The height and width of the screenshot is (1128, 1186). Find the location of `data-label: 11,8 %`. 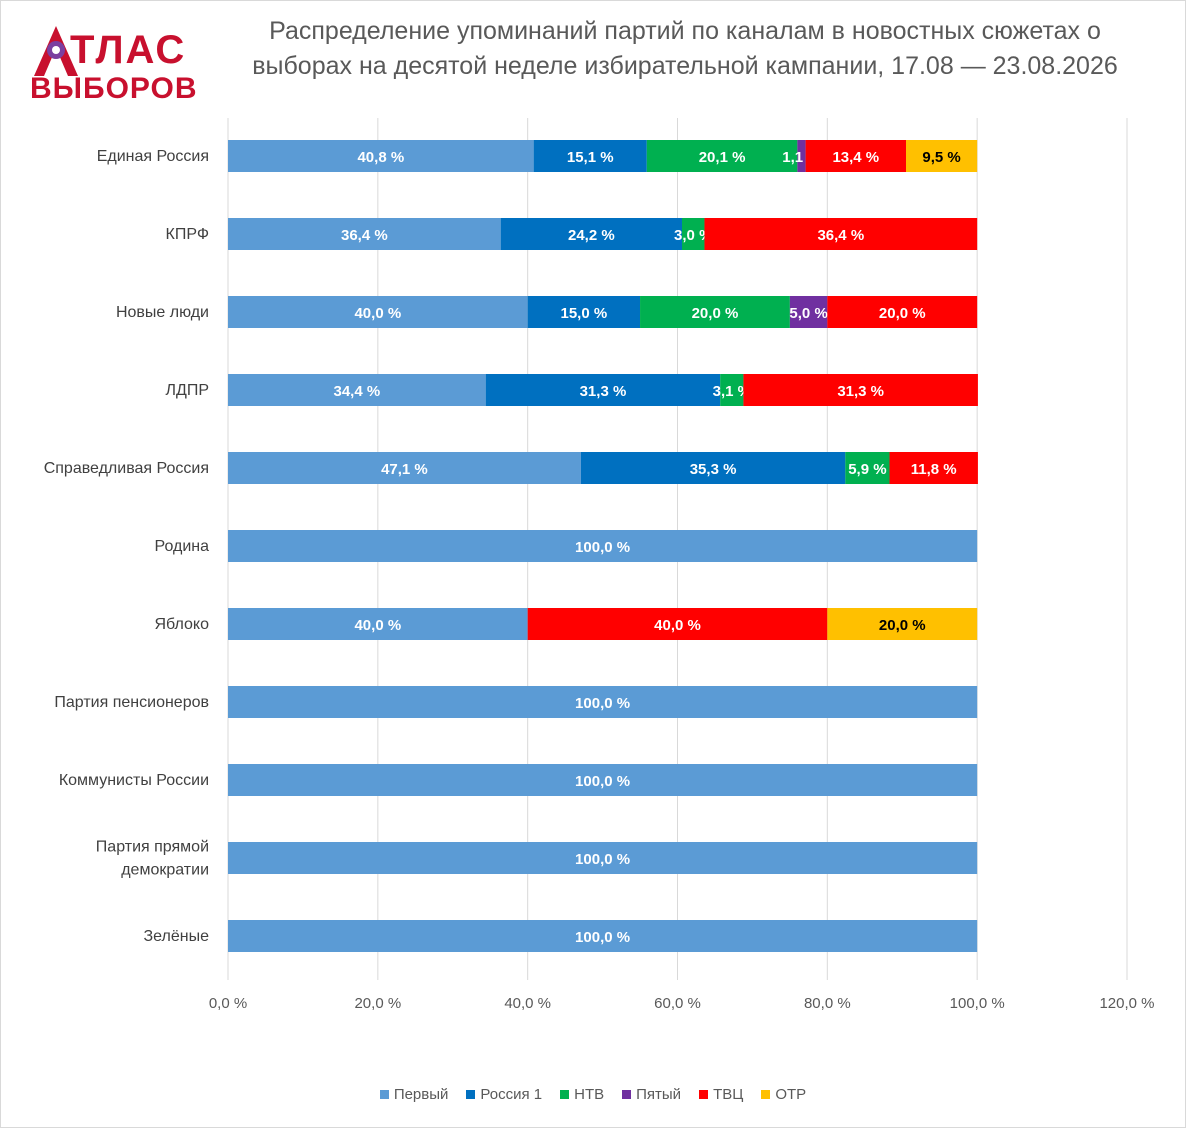

data-label: 11,8 % is located at coordinates (934, 469).